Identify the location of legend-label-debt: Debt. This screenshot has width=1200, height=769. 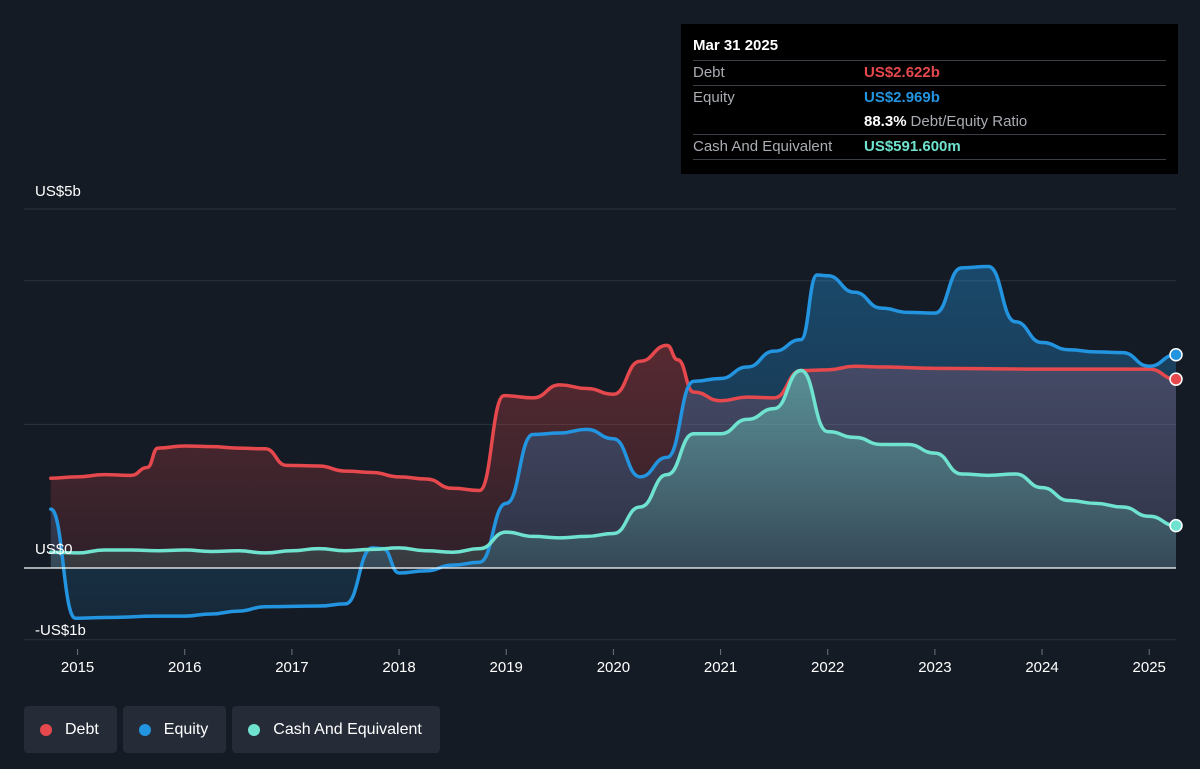
(82, 729).